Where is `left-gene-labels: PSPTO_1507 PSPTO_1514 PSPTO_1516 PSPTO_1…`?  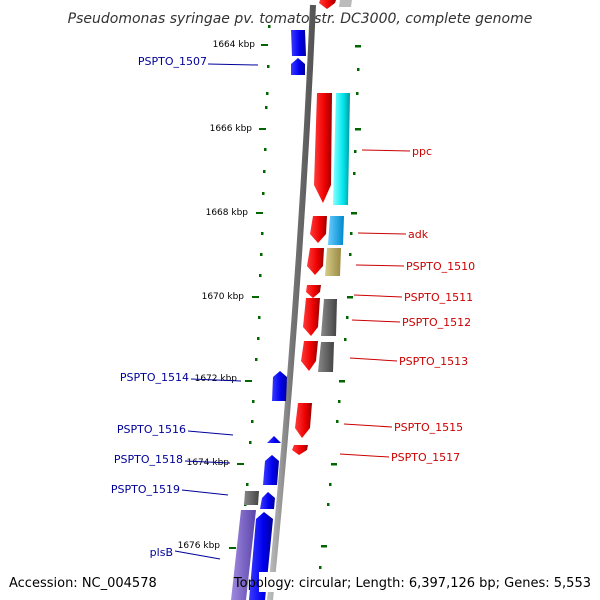
left-gene-labels: PSPTO_1507 PSPTO_1514 PSPTO_1516 PSPTO_1… is located at coordinates (159, 307).